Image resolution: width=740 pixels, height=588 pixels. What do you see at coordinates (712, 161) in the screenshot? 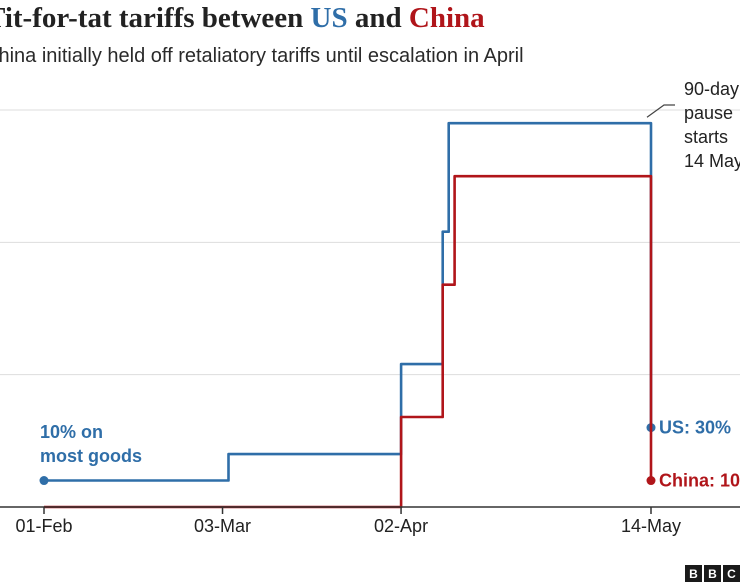
I see `pause-annotation-line: 14 May` at bounding box center [712, 161].